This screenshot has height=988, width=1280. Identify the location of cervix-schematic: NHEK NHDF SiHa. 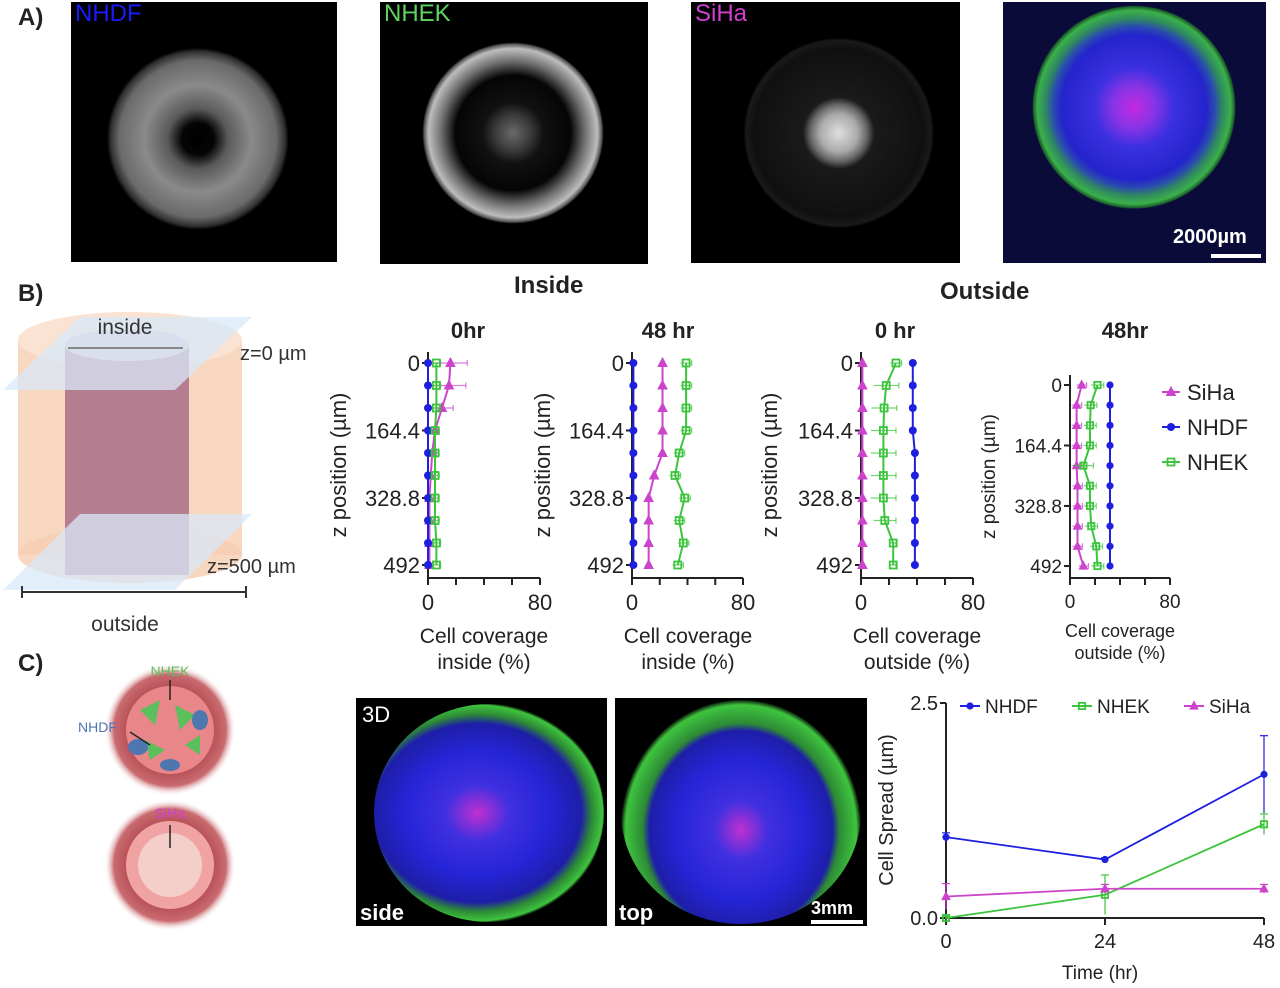
(157, 797).